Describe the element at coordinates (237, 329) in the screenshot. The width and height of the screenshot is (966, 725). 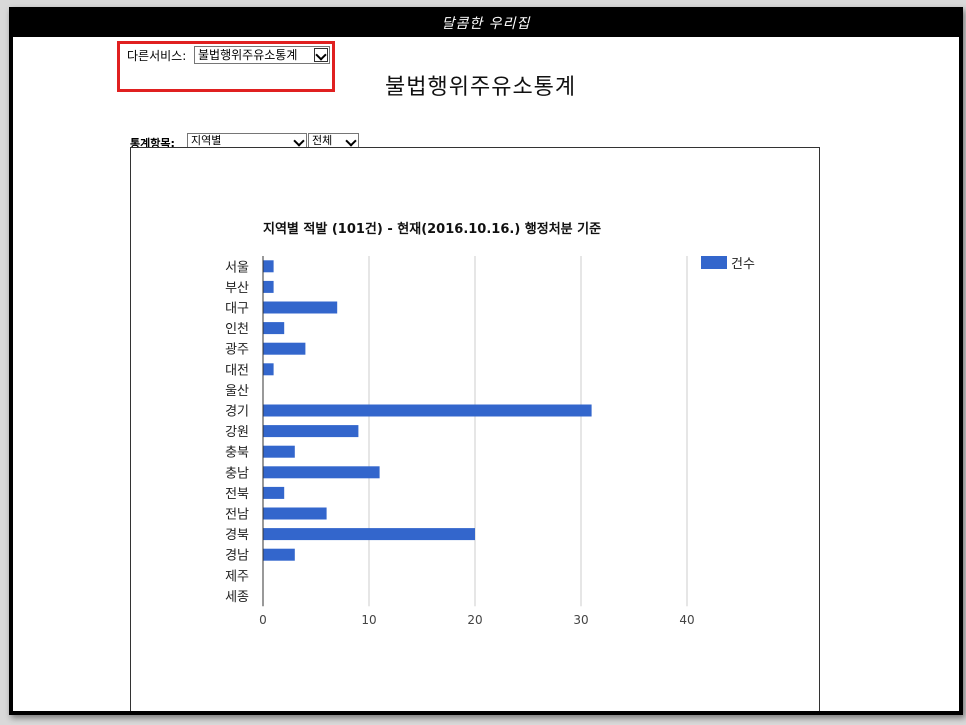
I see `category-label: 인천` at that location.